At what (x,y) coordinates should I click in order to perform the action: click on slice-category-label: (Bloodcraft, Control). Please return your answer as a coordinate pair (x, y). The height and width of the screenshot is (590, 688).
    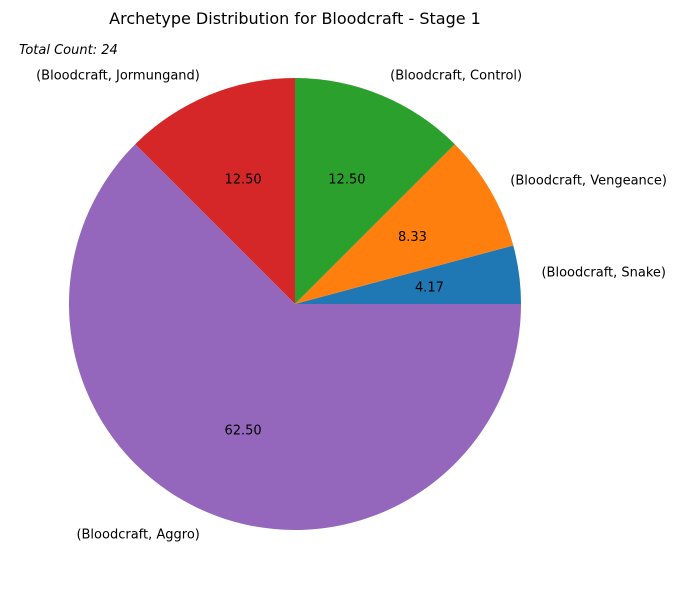
    Looking at the image, I should click on (456, 75).